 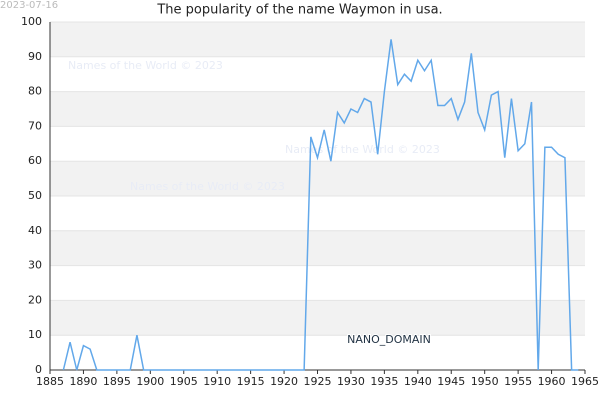 I want to click on x-tick-label: 1895, so click(x=117, y=381).